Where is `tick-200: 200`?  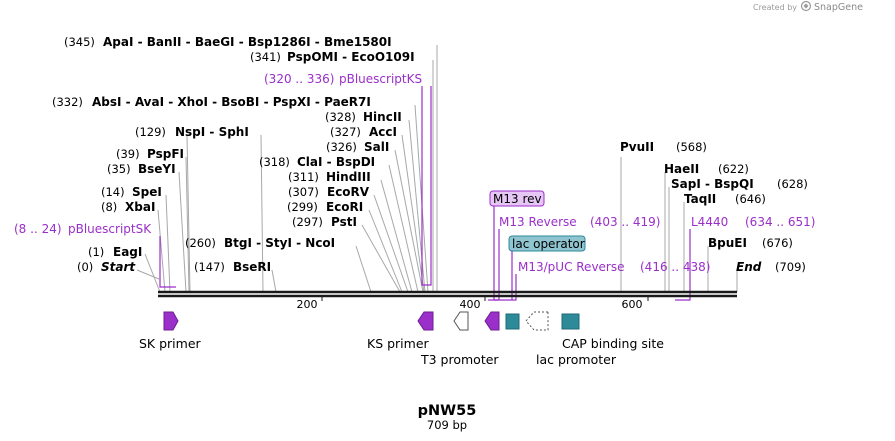 tick-200: 200 is located at coordinates (307, 304).